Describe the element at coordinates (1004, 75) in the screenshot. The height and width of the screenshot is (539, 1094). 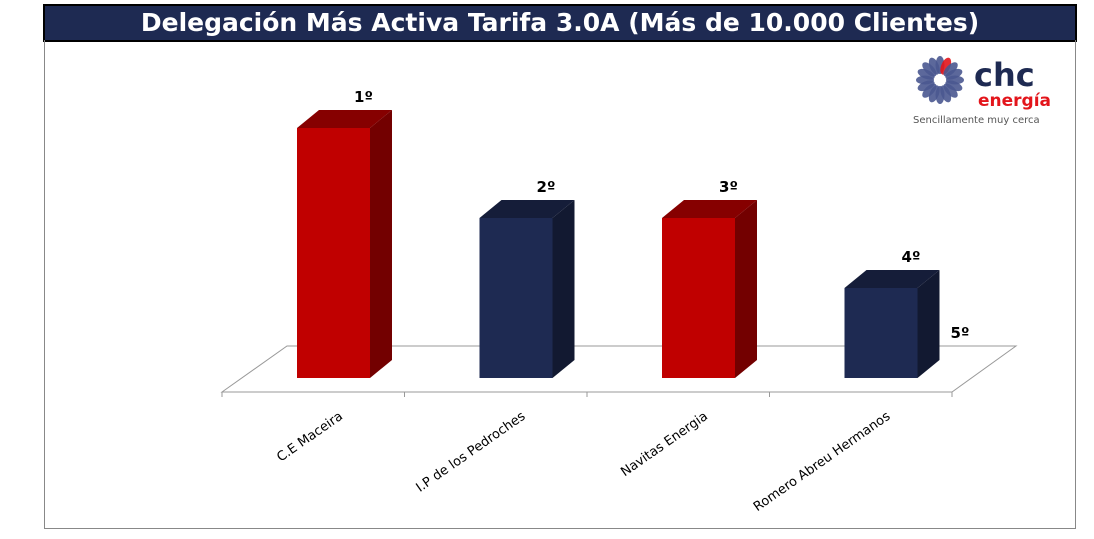
I see `svg-text: chc` at that location.